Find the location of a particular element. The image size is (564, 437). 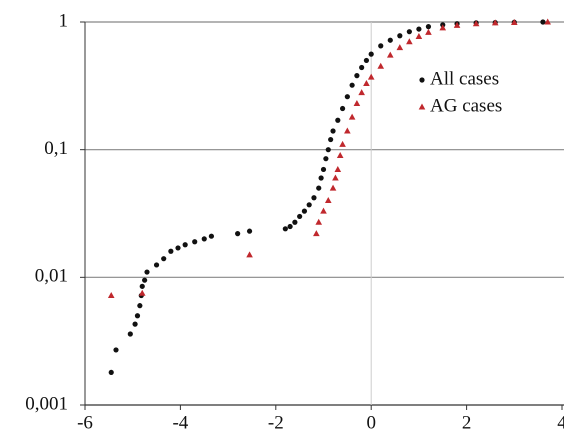

x-tick-label: 4 is located at coordinates (560, 422).